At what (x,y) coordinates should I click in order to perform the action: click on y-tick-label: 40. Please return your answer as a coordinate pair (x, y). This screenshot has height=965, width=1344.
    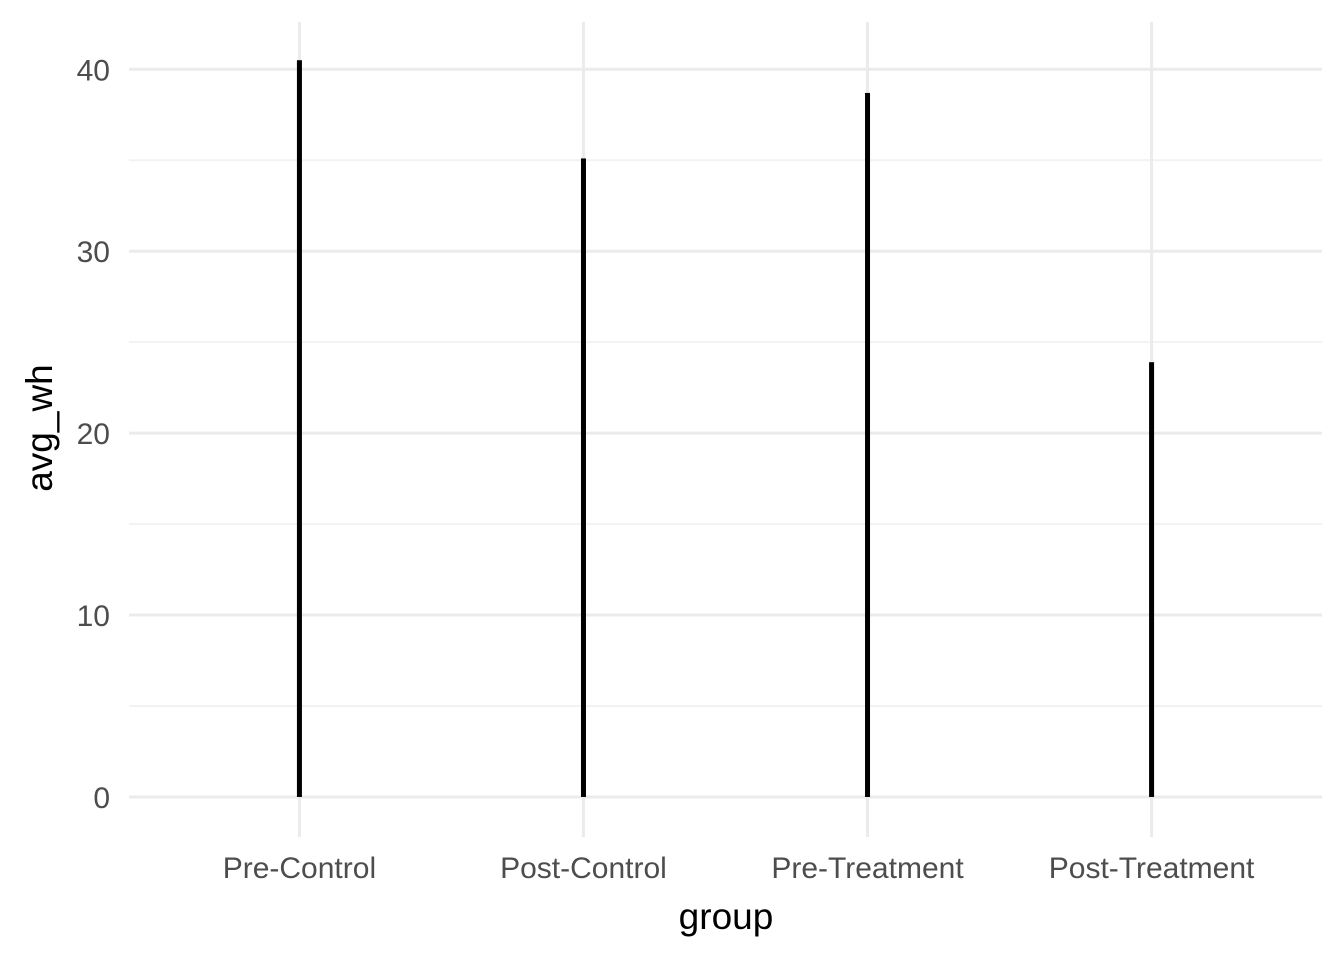
    Looking at the image, I should click on (93, 70).